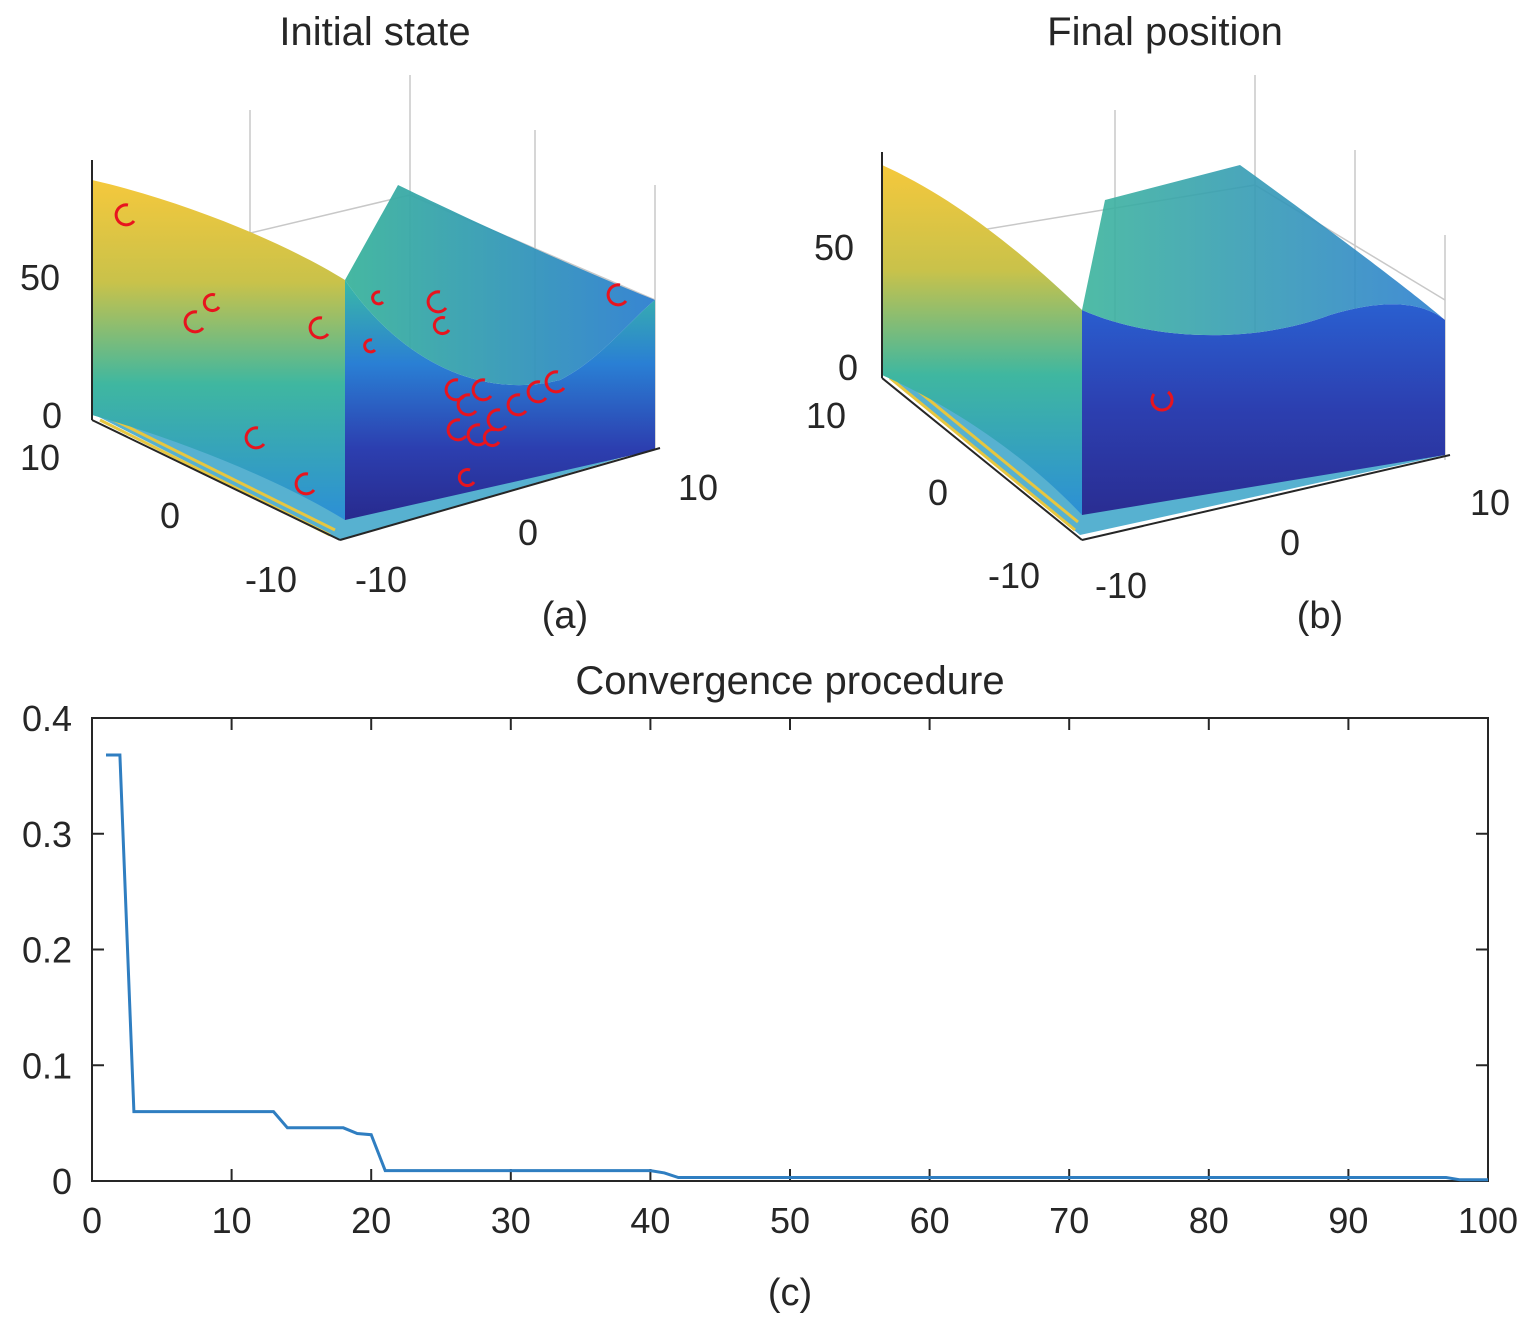 The width and height of the screenshot is (1535, 1337). Describe the element at coordinates (565, 616) in the screenshot. I see `panel-a-caption: (a)` at that location.